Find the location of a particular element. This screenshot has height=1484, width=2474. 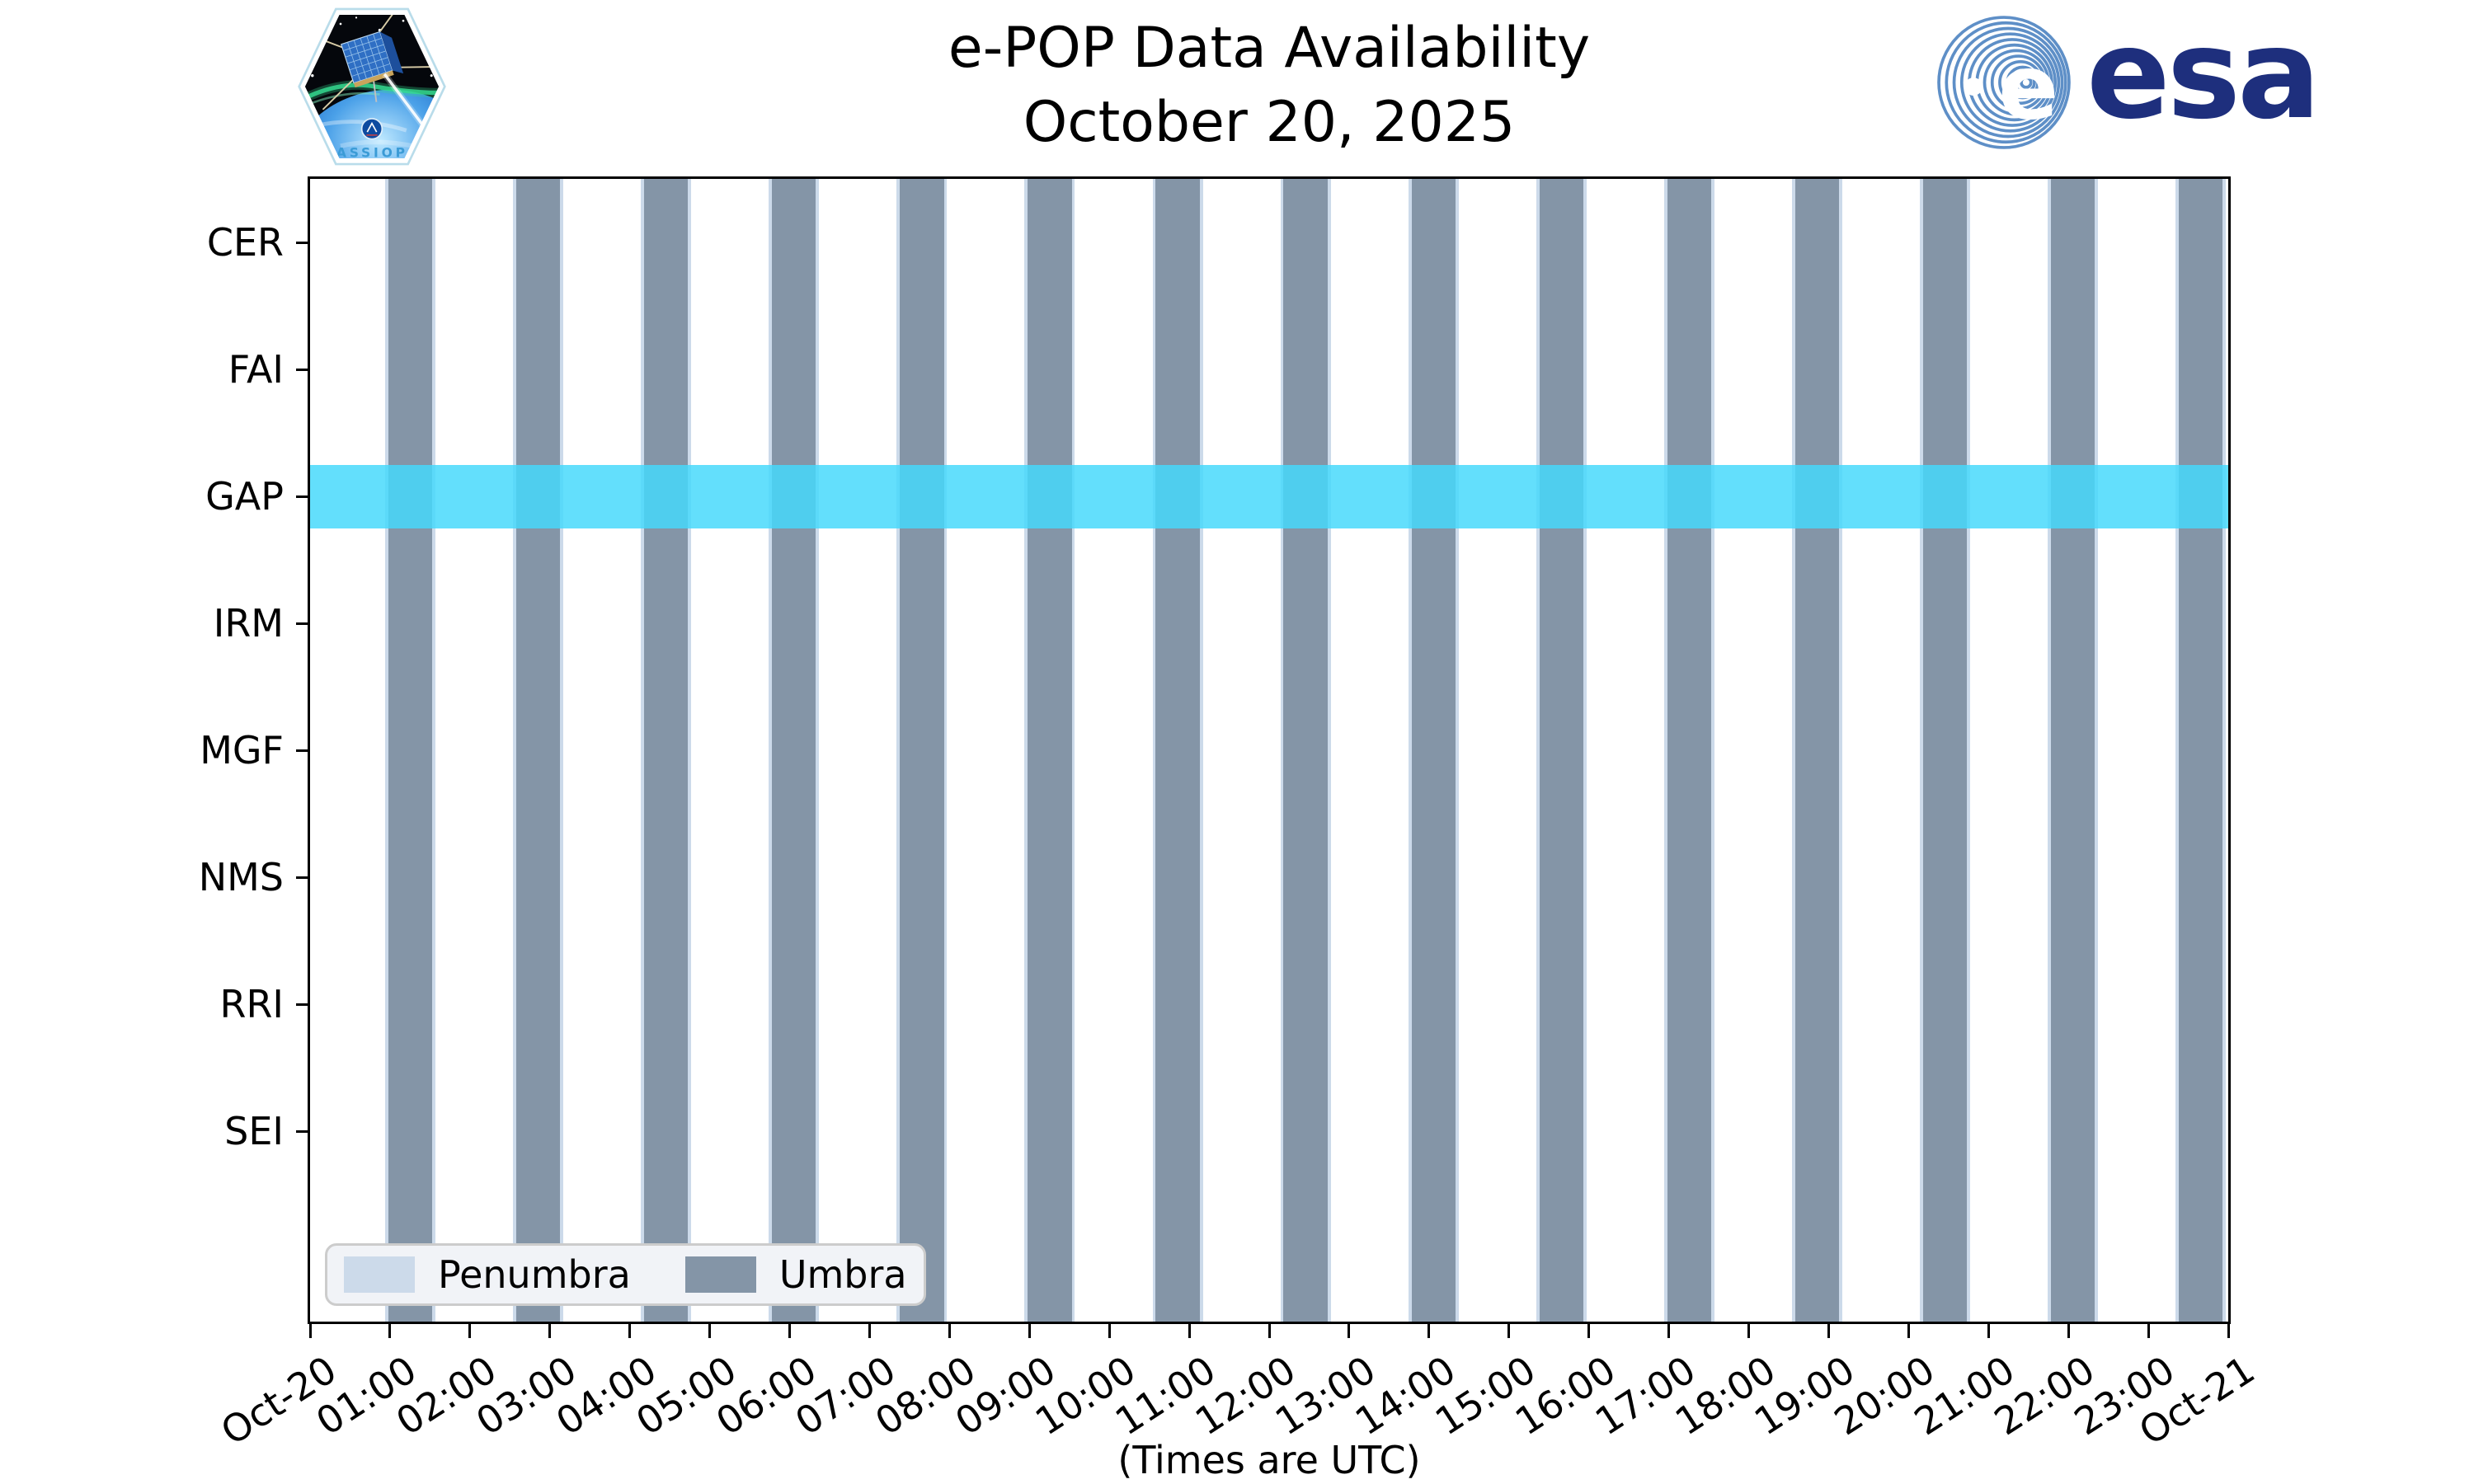

legend-item-umbra: Umbra is located at coordinates (795, 1274).